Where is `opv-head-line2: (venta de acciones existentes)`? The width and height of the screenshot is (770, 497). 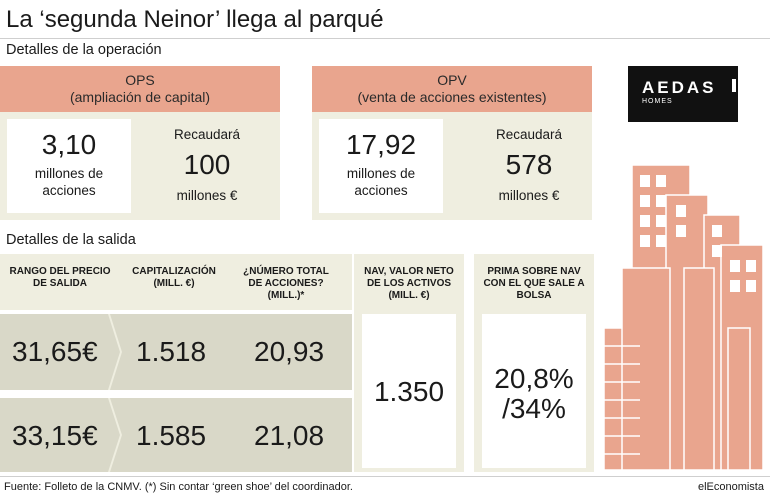 opv-head-line2: (venta de acciones existentes) is located at coordinates (452, 97).